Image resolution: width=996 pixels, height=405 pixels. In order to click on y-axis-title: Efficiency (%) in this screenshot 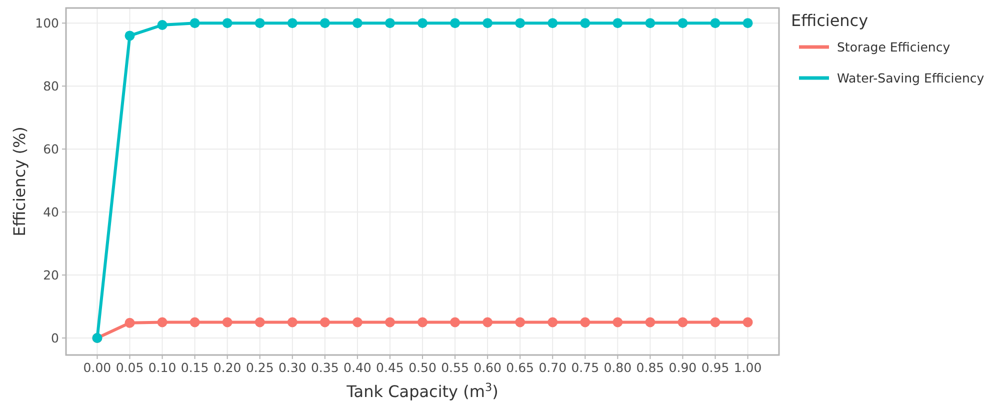, I will do `click(19, 181)`.